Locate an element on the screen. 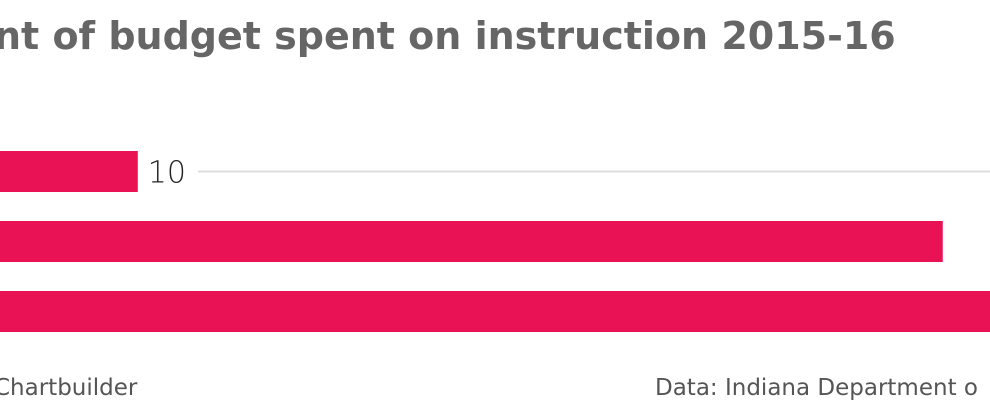 The image size is (990, 402). source: Data: Indiana Department o is located at coordinates (816, 388).